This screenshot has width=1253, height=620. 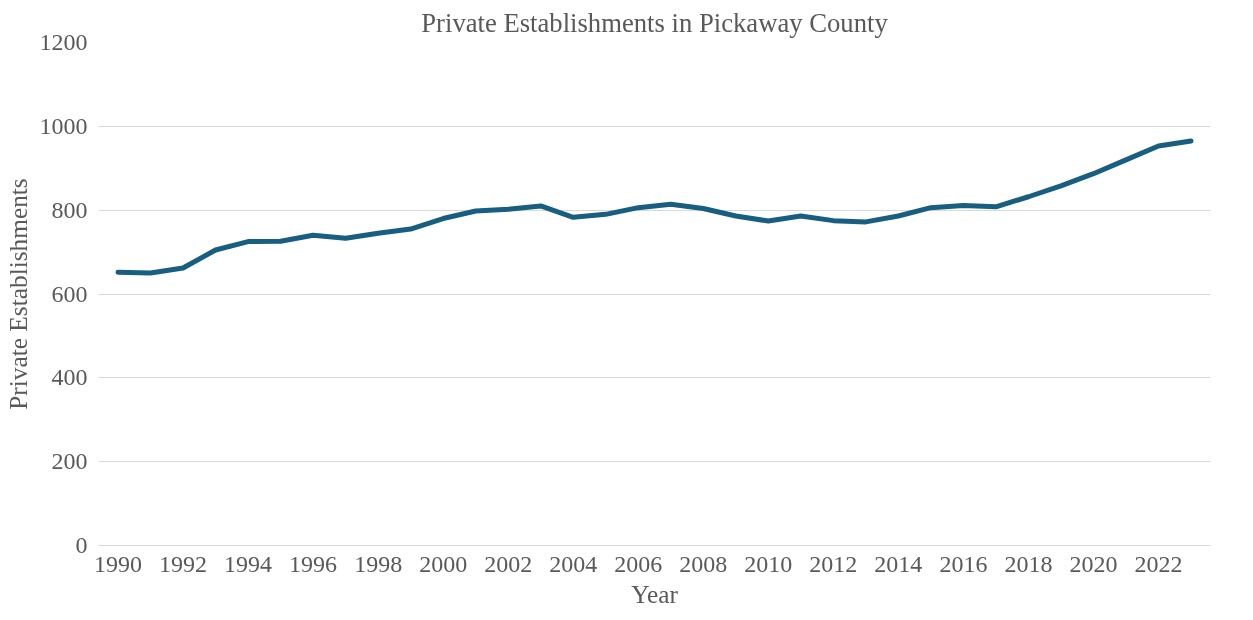 What do you see at coordinates (1028, 563) in the screenshot?
I see `x-tick-label: 2018` at bounding box center [1028, 563].